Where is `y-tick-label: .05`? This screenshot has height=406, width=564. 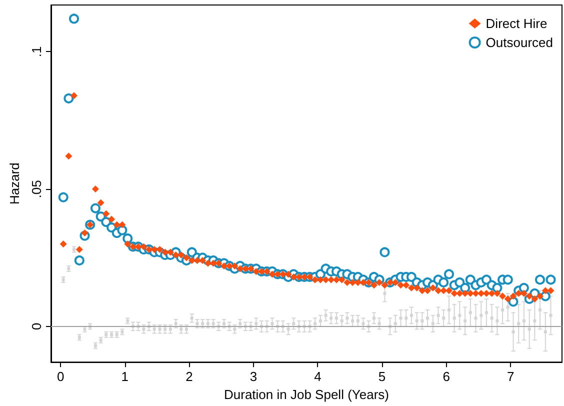
y-tick-label: .05 is located at coordinates (36, 189).